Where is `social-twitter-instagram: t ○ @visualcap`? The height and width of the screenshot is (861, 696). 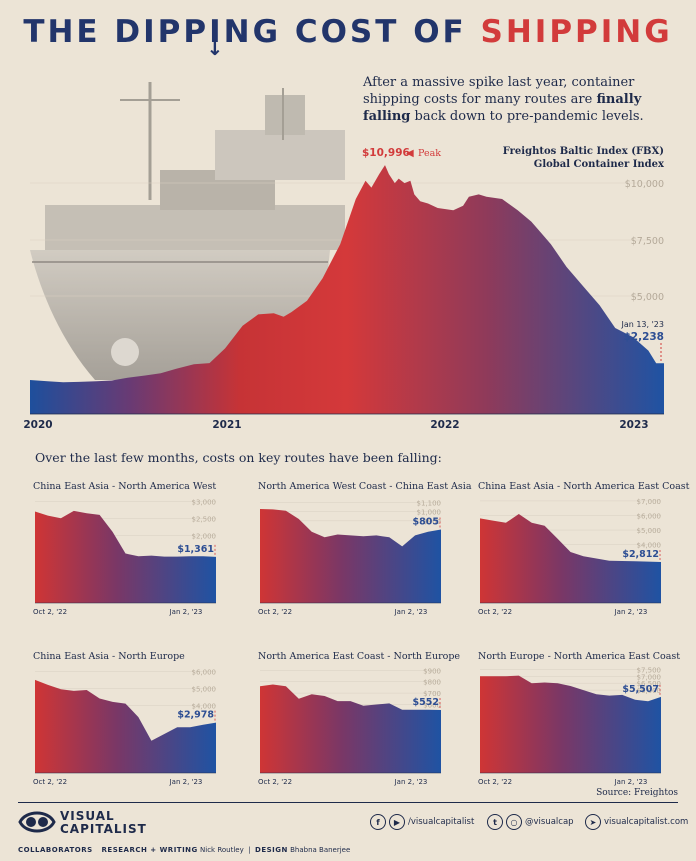
social-twitter-instagram: t ○ @visualcap is located at coordinates (530, 822).